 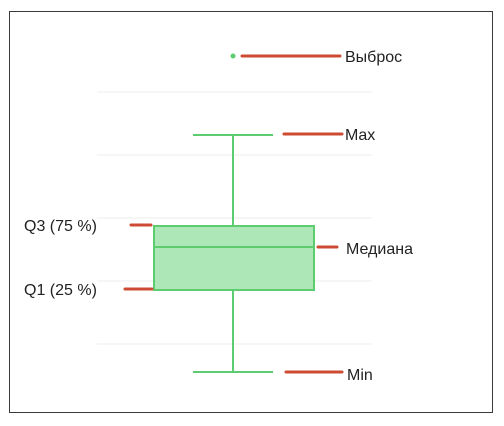 What do you see at coordinates (234, 258) in the screenshot?
I see `iqr-box` at bounding box center [234, 258].